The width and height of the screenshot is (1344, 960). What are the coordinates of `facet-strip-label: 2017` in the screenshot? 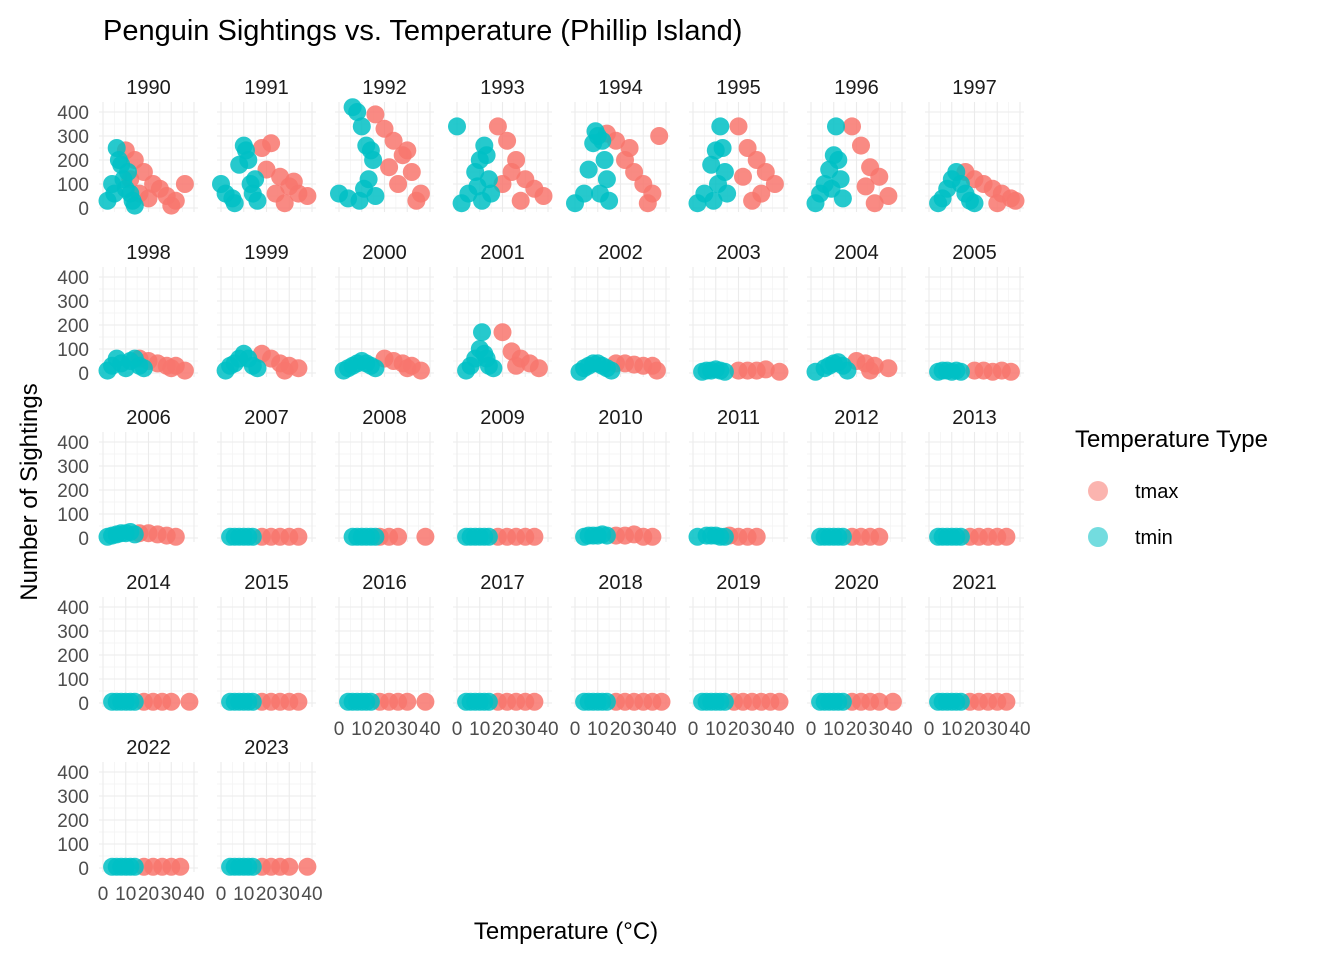 It's located at (502, 583).